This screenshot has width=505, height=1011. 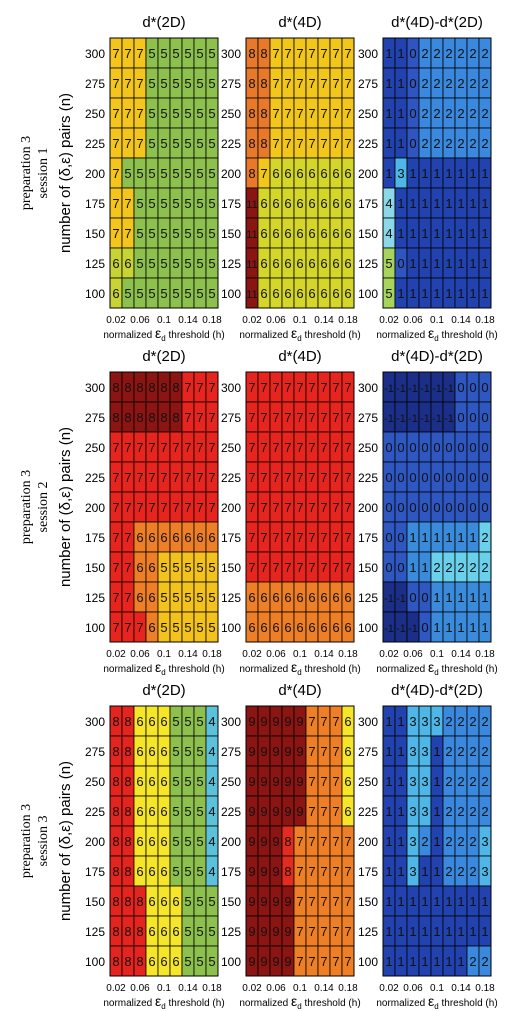 I want to click on panel-title: d*(4D)-d*(2D), so click(x=437, y=356).